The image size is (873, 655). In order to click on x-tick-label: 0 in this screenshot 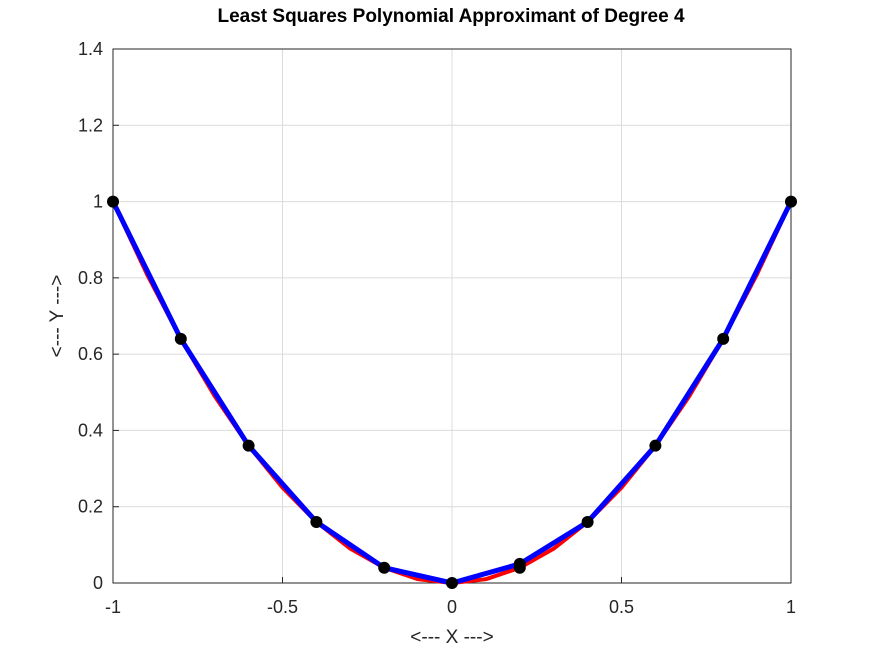, I will do `click(452, 607)`.